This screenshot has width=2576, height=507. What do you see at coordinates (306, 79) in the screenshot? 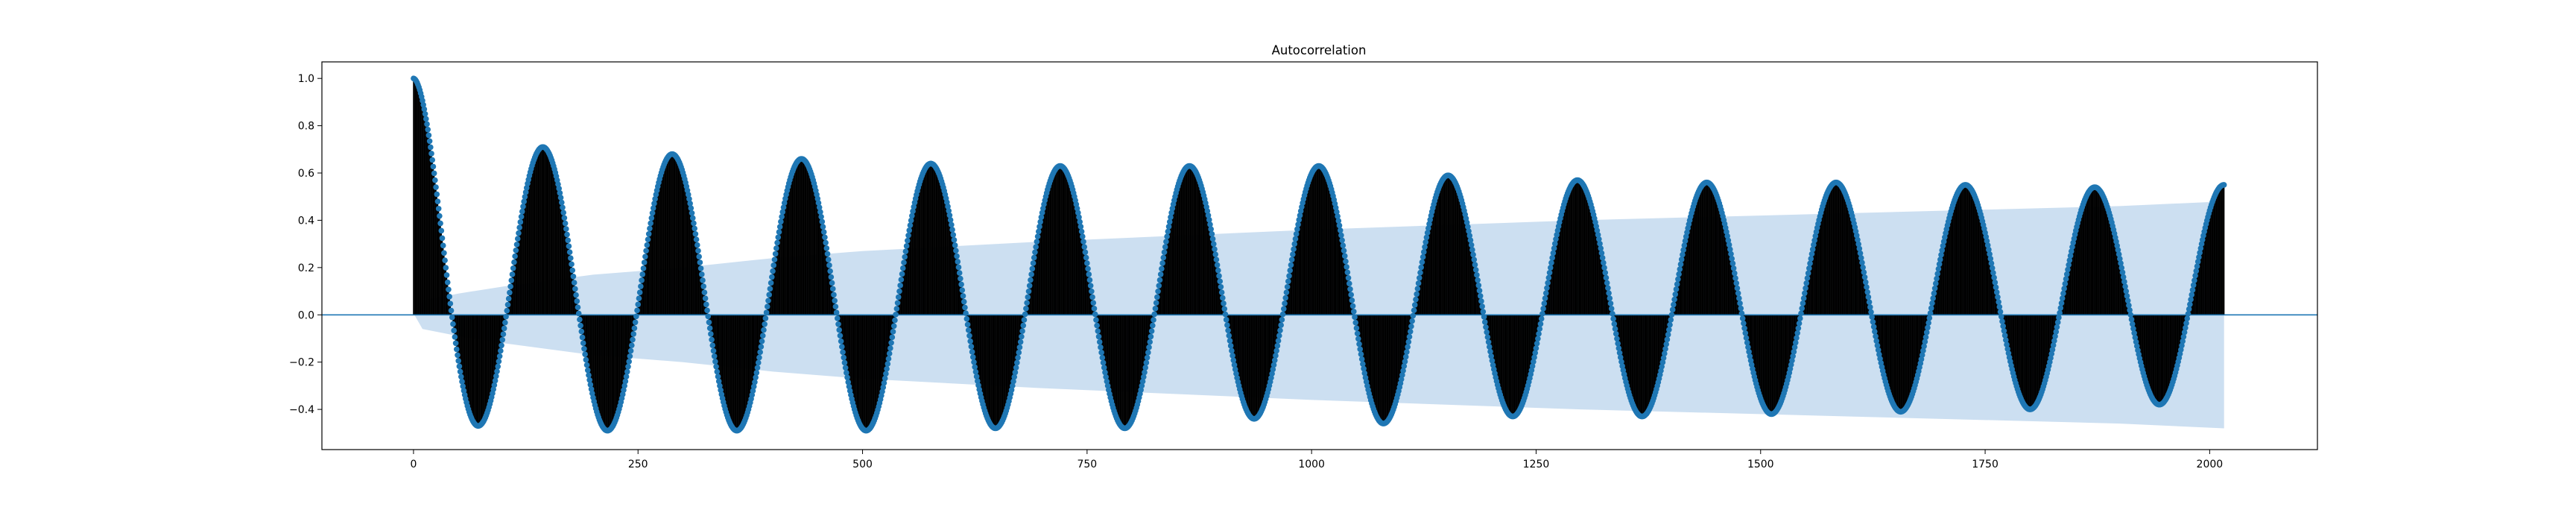
I see `y-tick-label: 1.0` at bounding box center [306, 79].